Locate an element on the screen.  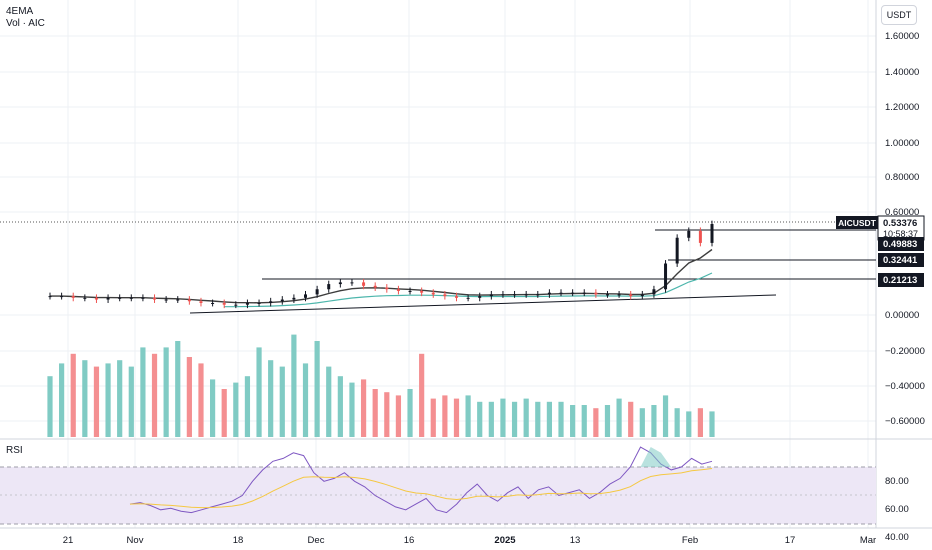
price-tick-label: 1.00000 is located at coordinates (902, 143).